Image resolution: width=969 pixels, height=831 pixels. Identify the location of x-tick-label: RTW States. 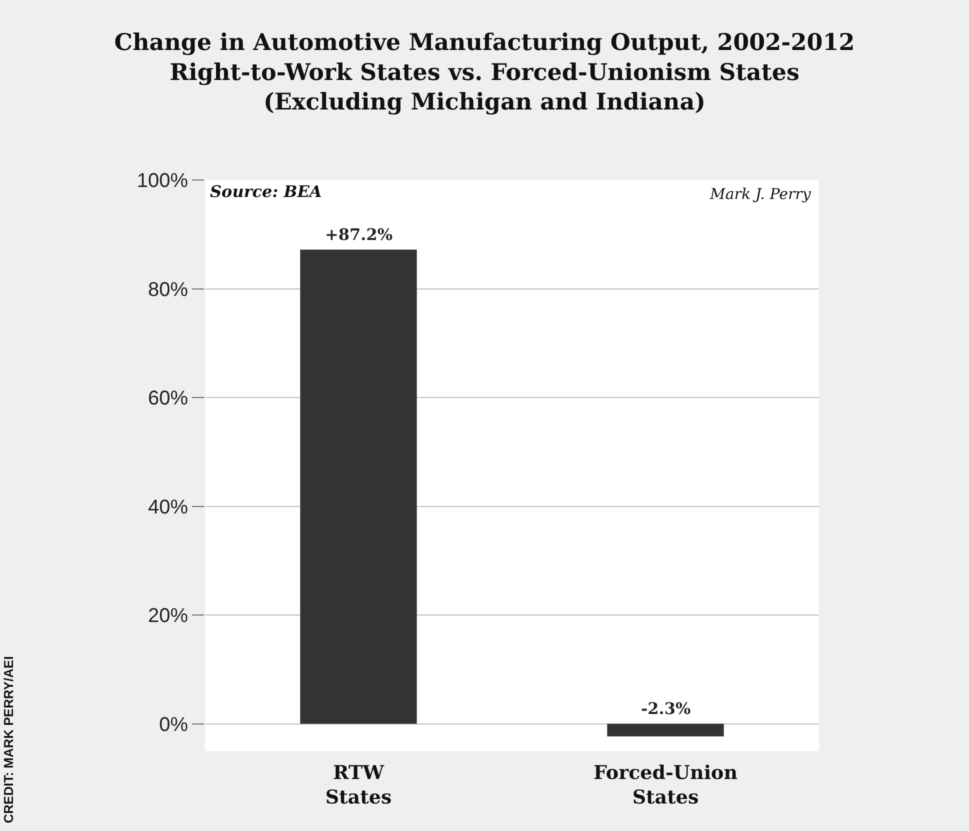
(358, 785).